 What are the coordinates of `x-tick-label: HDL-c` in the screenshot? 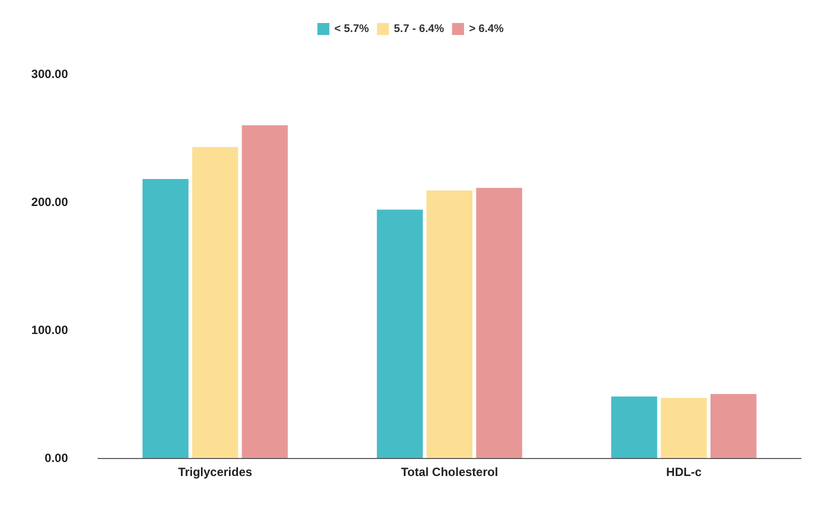 It's located at (684, 472).